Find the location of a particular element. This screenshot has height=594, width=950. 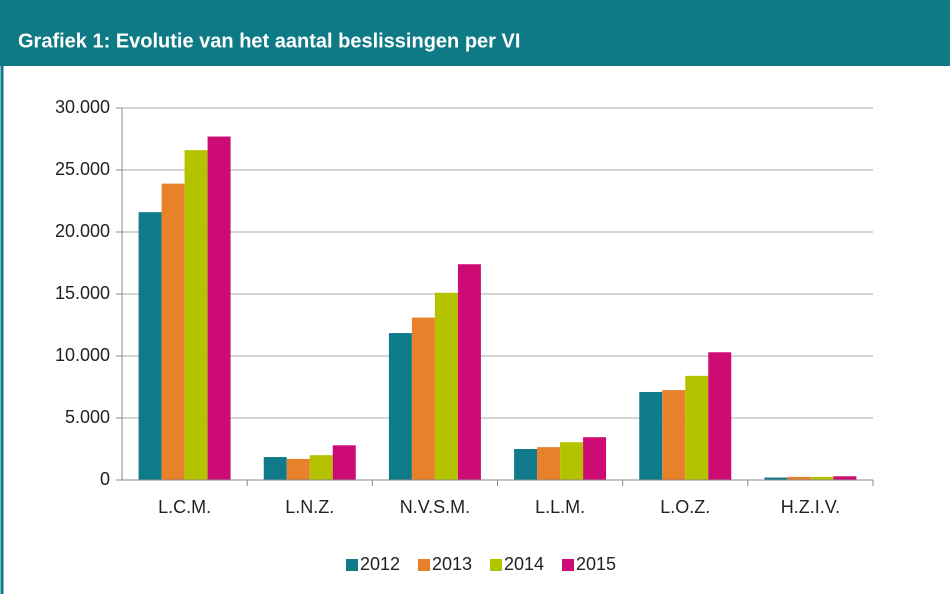

legend-label: 2014 is located at coordinates (524, 564).